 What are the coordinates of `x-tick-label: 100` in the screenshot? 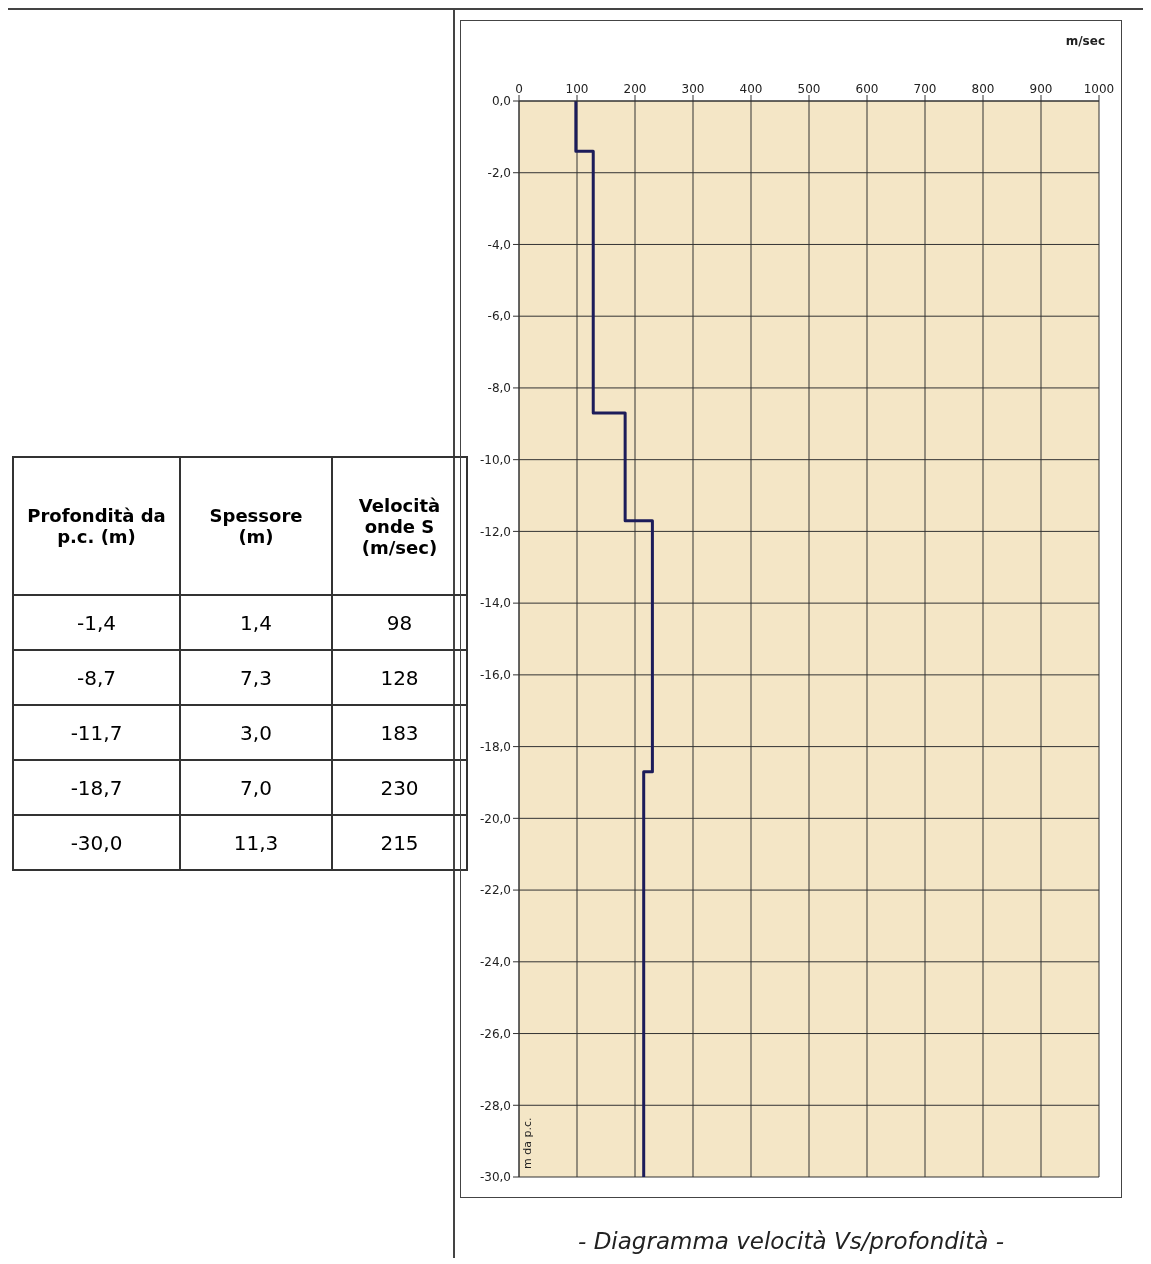 It's located at (577, 89).